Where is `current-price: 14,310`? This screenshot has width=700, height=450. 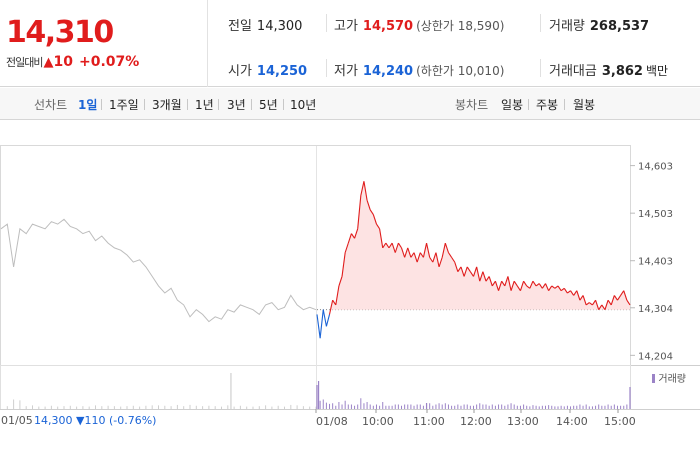 current-price: 14,310 is located at coordinates (60, 32).